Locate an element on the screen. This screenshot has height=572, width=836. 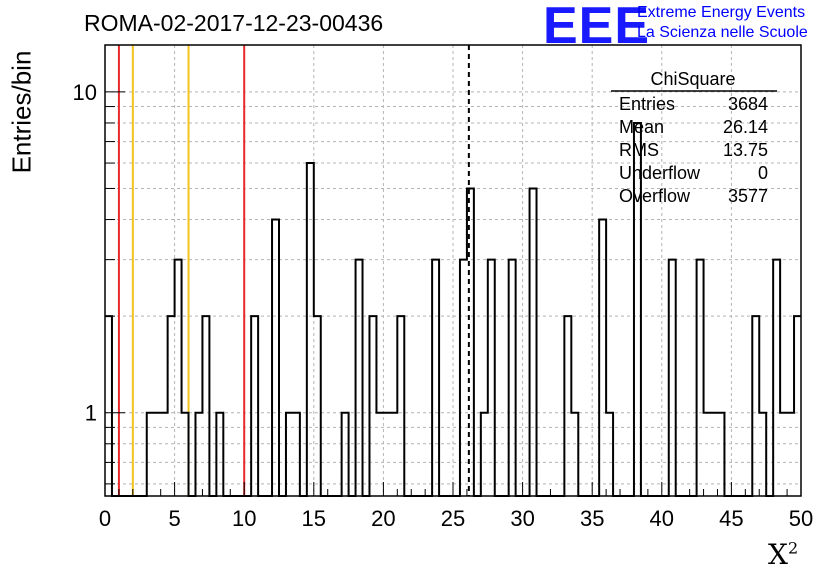
stats-value: 3684 is located at coordinates (748, 104).